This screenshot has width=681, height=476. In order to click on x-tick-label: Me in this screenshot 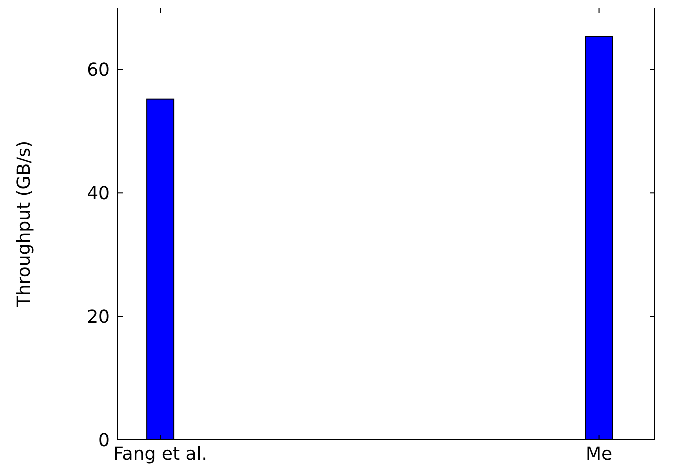, I will do `click(599, 454)`.